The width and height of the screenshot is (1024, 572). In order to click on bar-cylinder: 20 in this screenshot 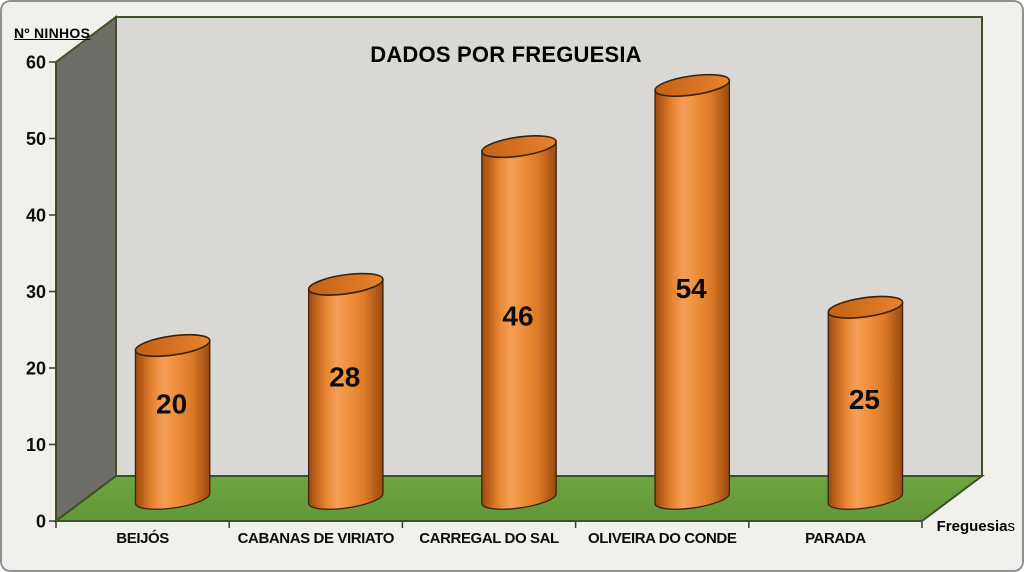, I will do `click(172, 421)`.